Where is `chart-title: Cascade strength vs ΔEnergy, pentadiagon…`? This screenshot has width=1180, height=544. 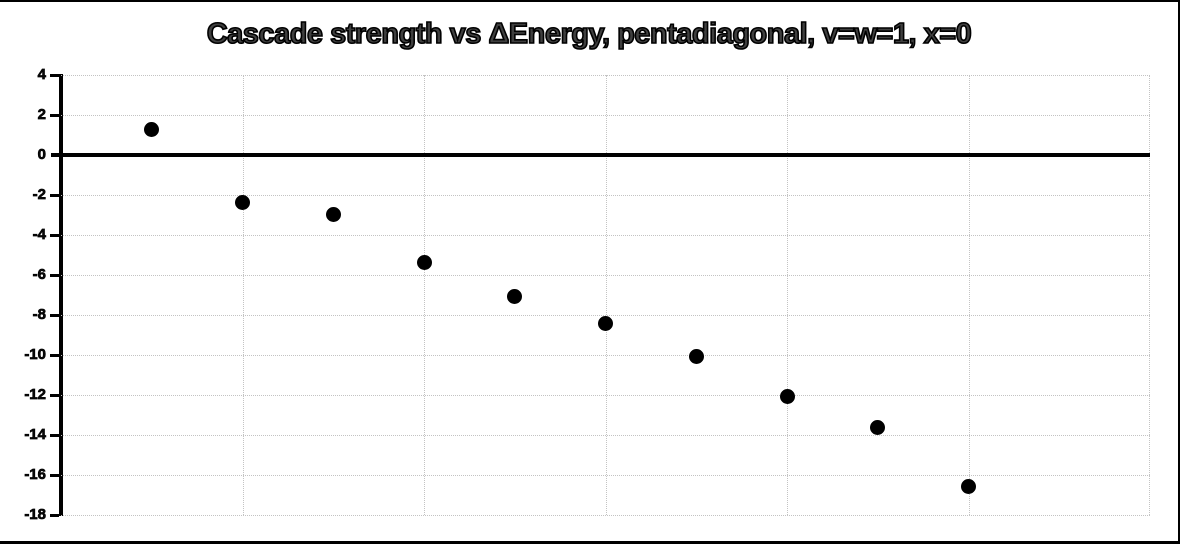 chart-title: Cascade strength vs ΔEnergy, pentadiagon… is located at coordinates (589, 34).